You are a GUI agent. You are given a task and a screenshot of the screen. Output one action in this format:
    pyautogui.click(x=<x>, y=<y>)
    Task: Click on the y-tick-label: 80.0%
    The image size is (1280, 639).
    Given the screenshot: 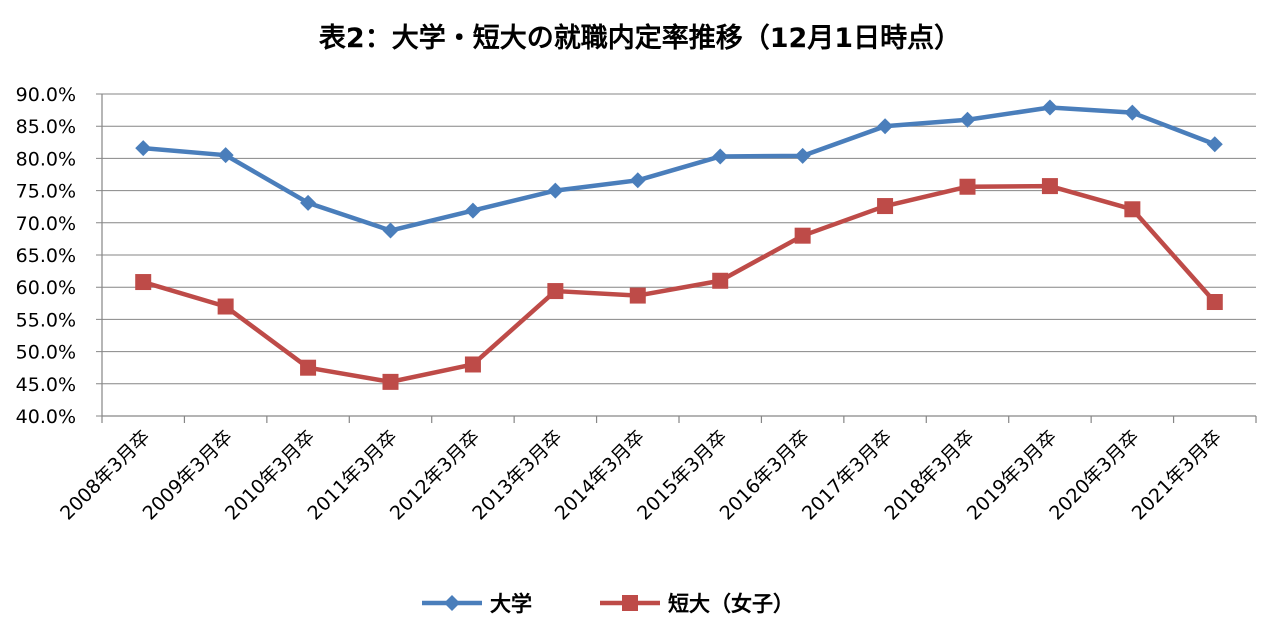 What is the action you would take?
    pyautogui.click(x=46, y=159)
    